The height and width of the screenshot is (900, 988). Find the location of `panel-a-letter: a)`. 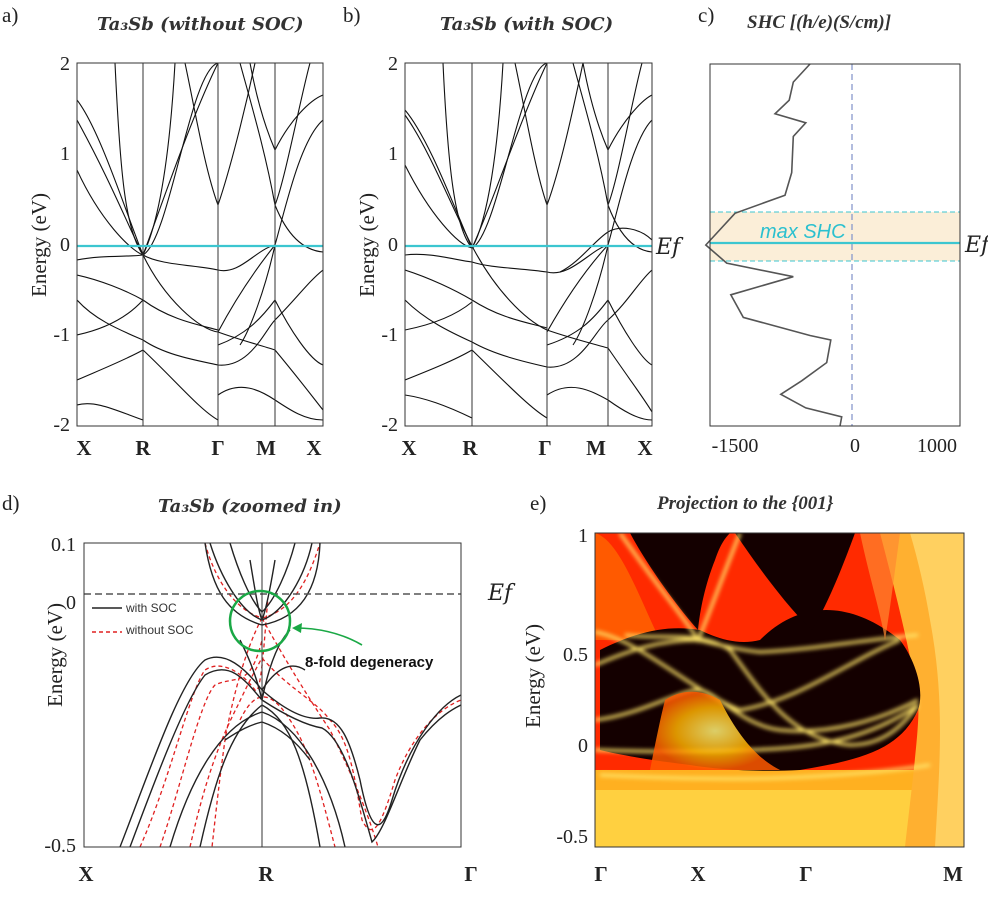

panel-a-letter: a) is located at coordinates (10, 15).